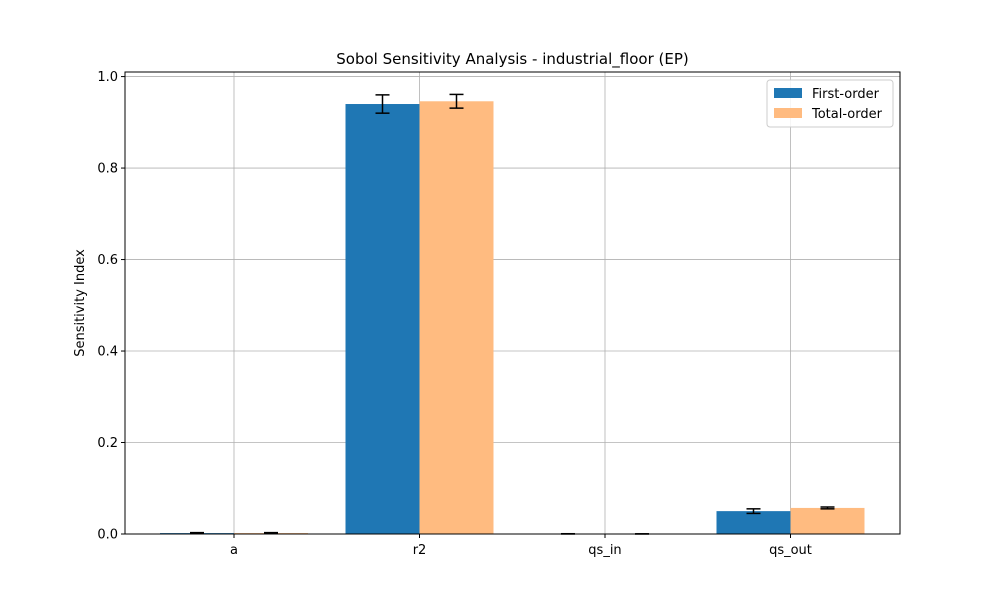 Image resolution: width=1000 pixels, height=600 pixels. What do you see at coordinates (846, 94) in the screenshot?
I see `legend-label: First-order` at bounding box center [846, 94].